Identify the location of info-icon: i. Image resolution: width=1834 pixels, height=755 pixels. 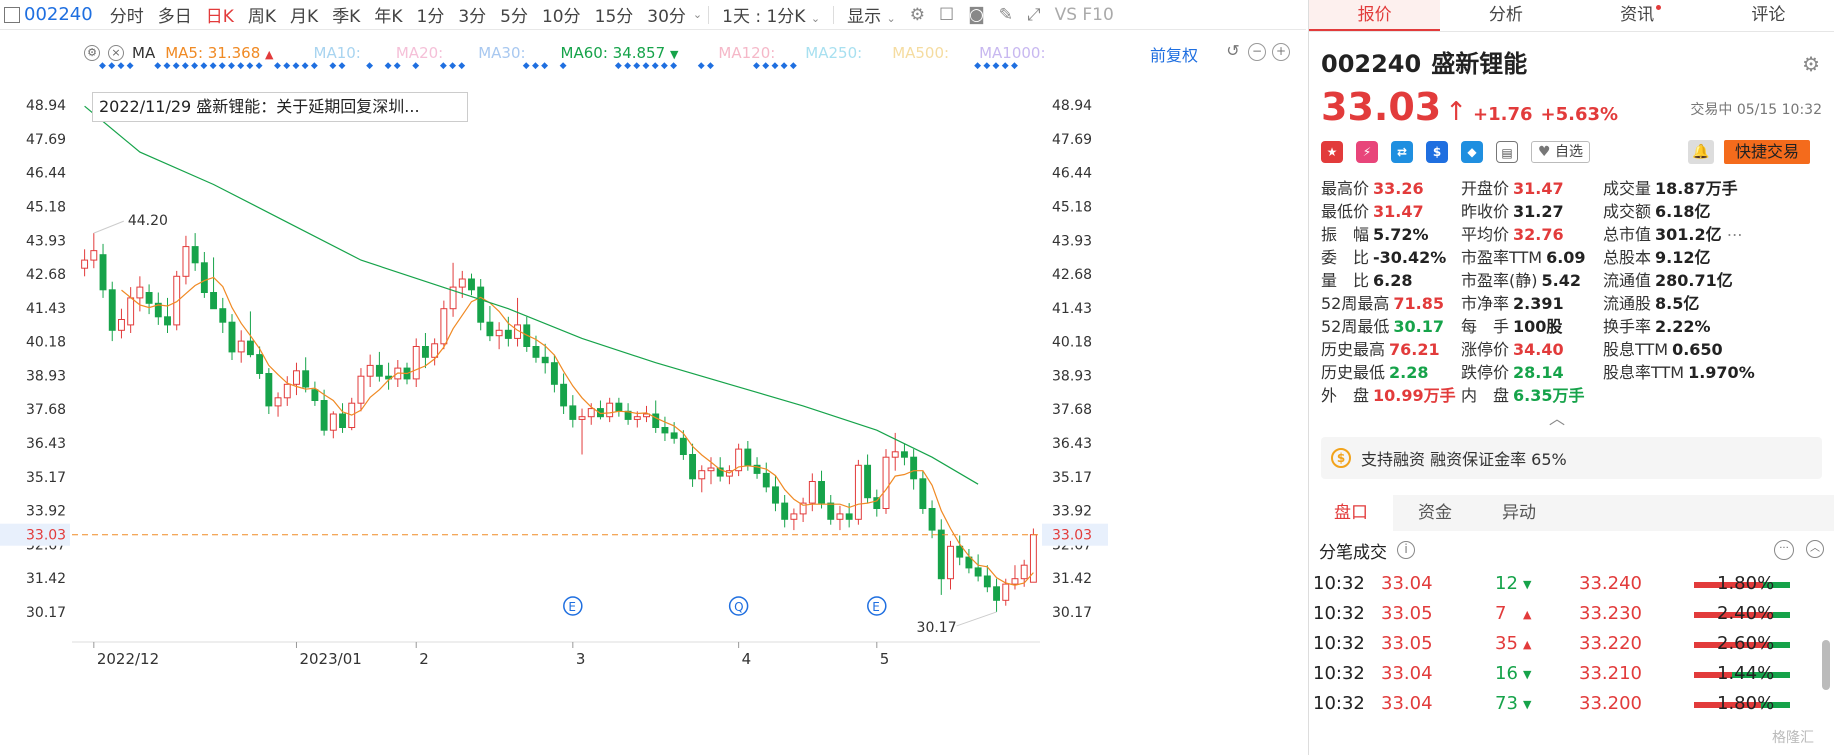
(1406, 550).